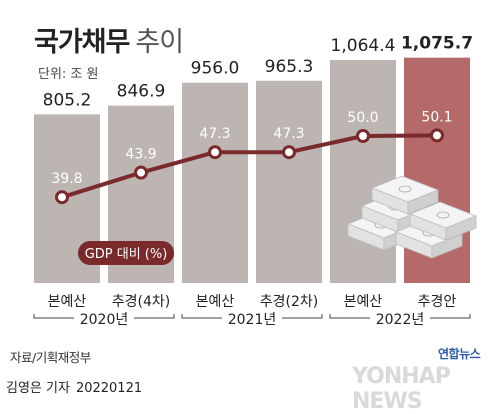 The image size is (500, 414). Describe the element at coordinates (362, 118) in the screenshot. I see `gdp-point-label-4: 50.0` at that location.